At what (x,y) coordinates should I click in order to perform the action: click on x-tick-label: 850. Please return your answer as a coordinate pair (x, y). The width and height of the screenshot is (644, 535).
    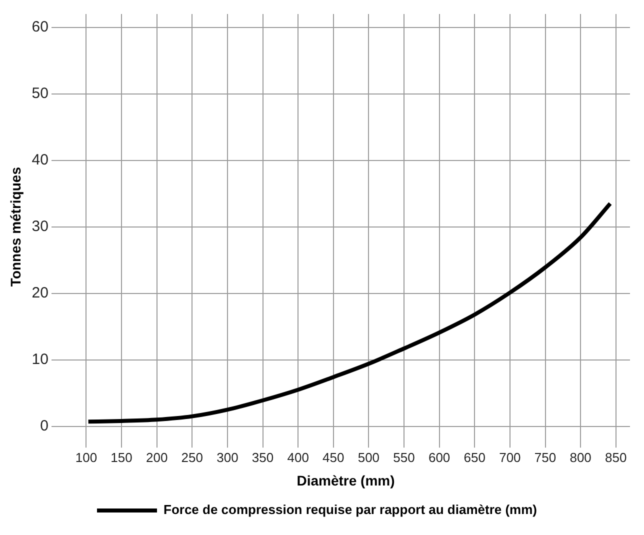
    Looking at the image, I should click on (616, 457).